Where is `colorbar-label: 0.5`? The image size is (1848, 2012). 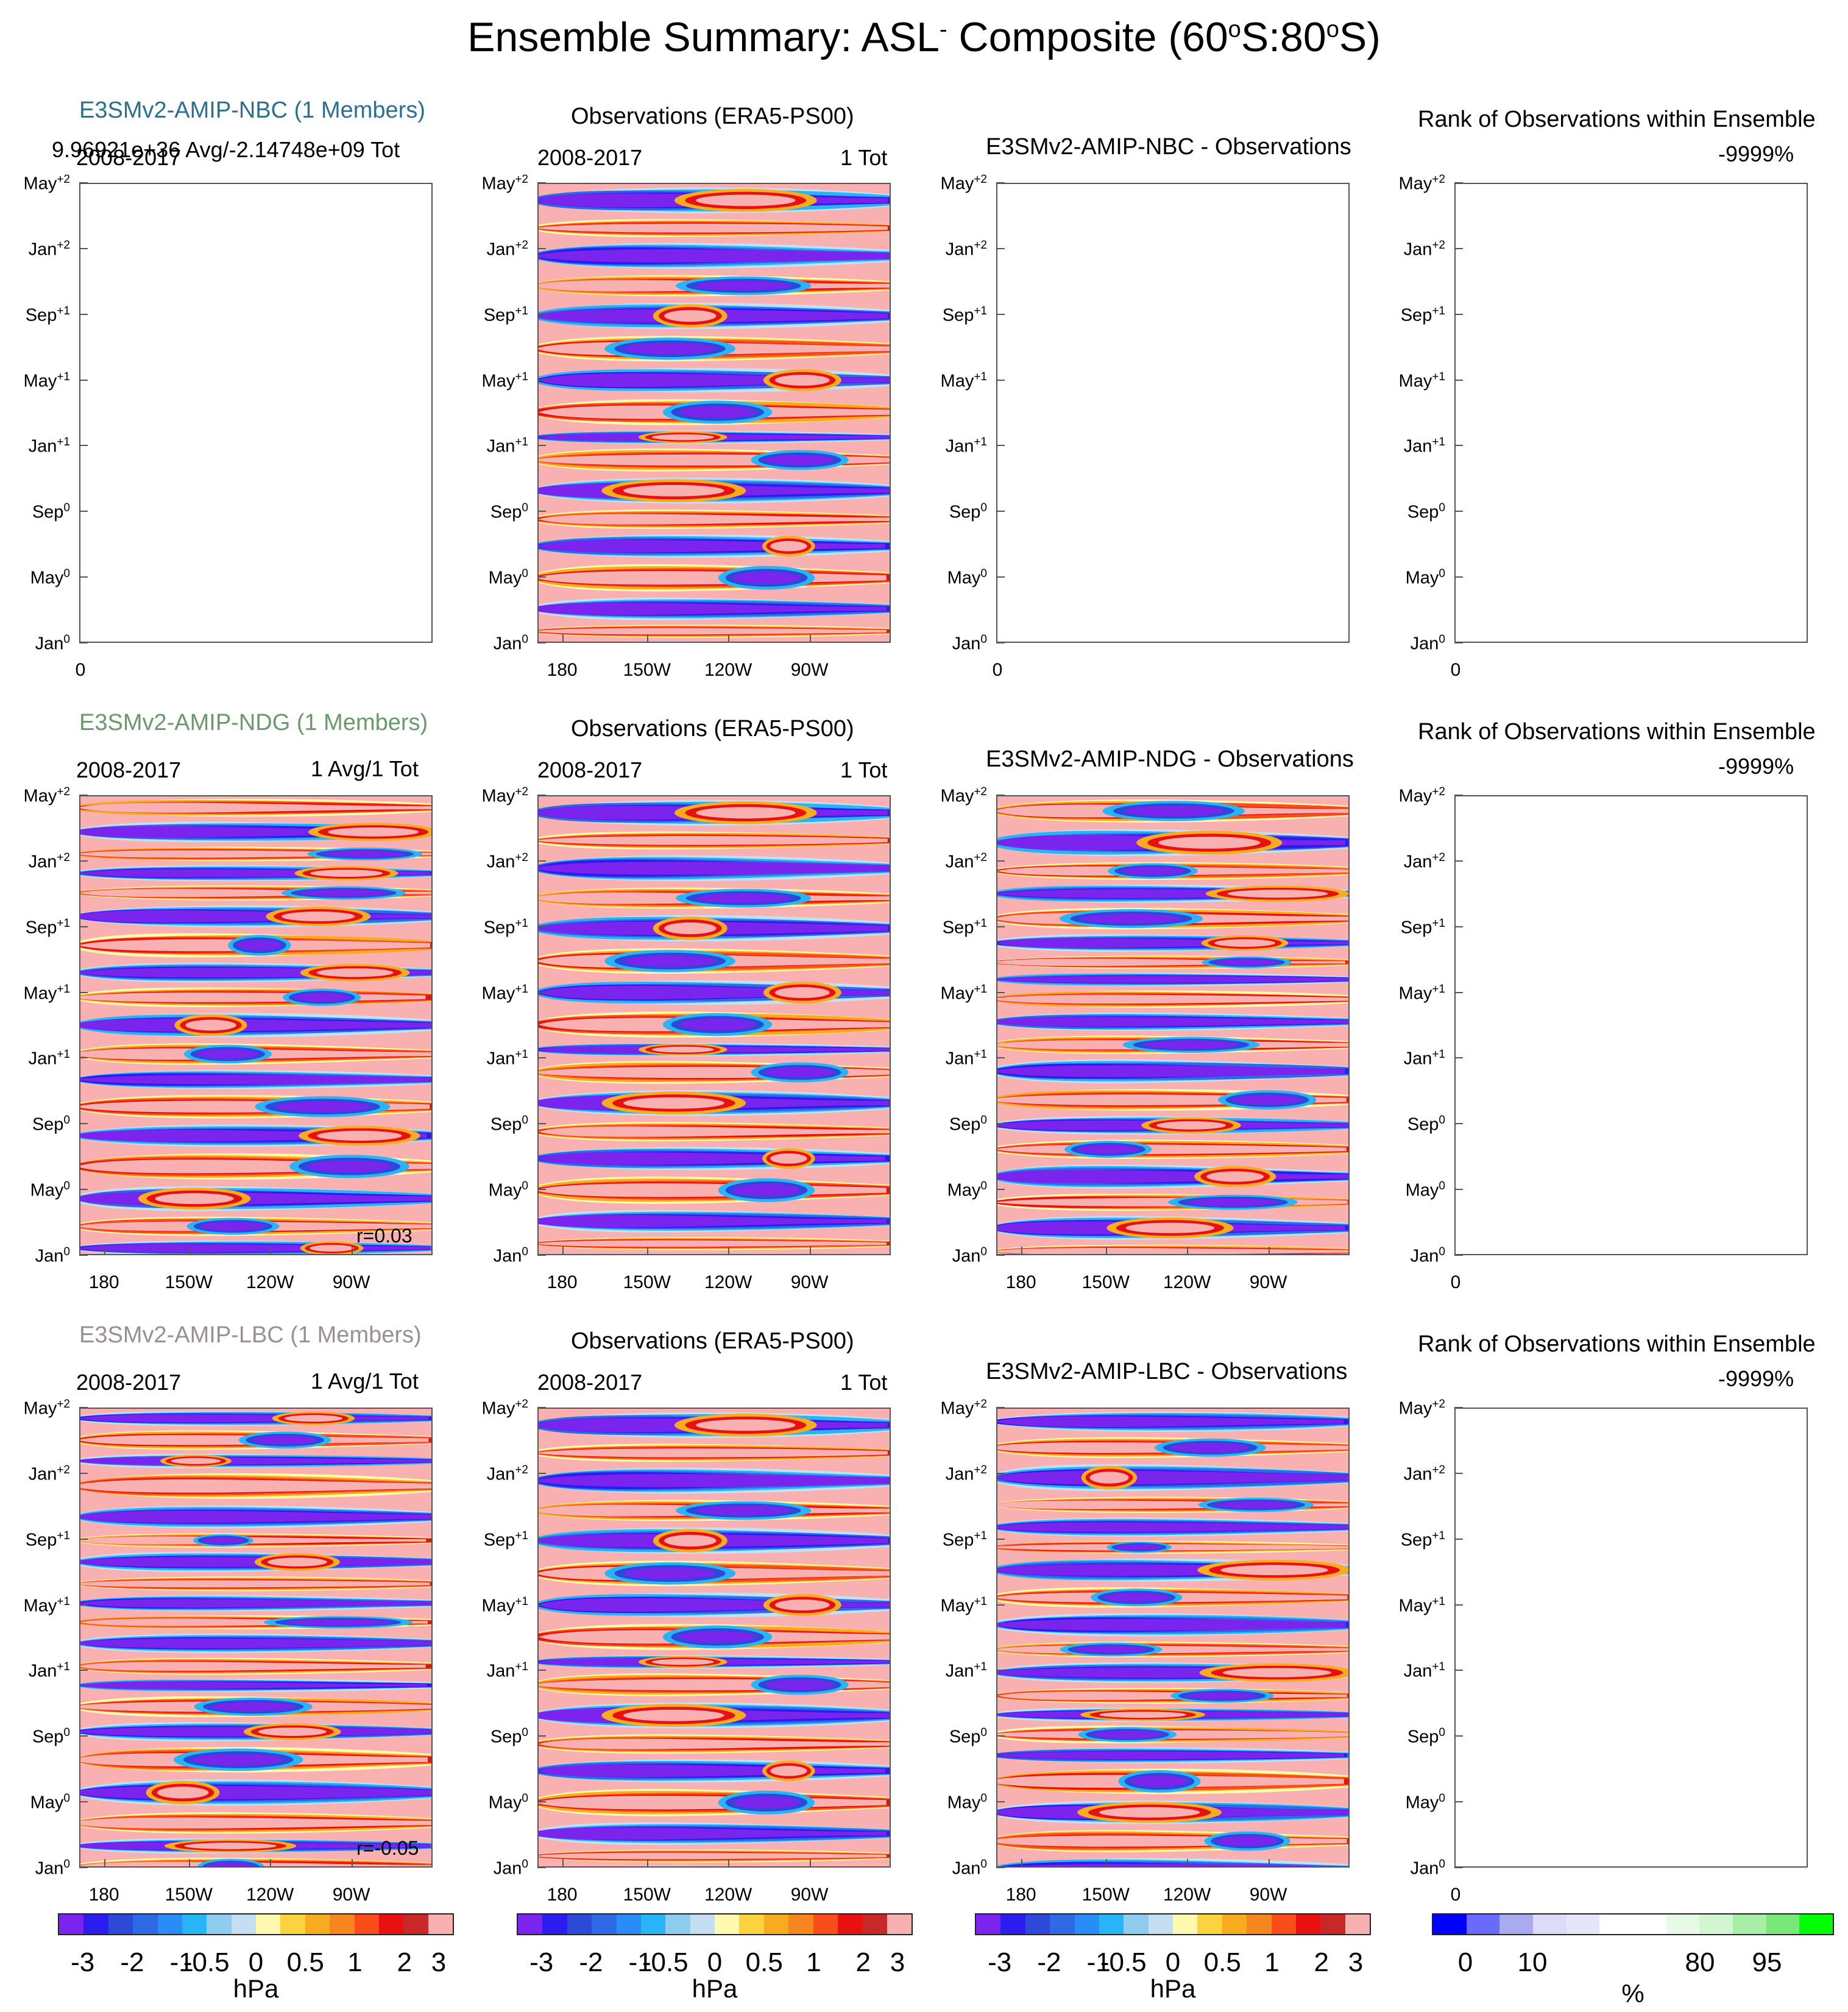
colorbar-label: 0.5 is located at coordinates (764, 1962).